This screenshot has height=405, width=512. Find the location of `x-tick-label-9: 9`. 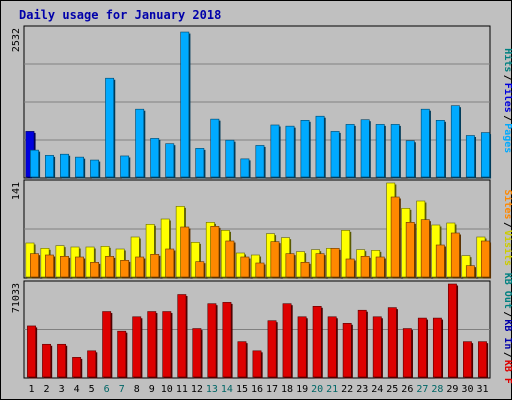

x-tick-label-9: 9 is located at coordinates (152, 389).